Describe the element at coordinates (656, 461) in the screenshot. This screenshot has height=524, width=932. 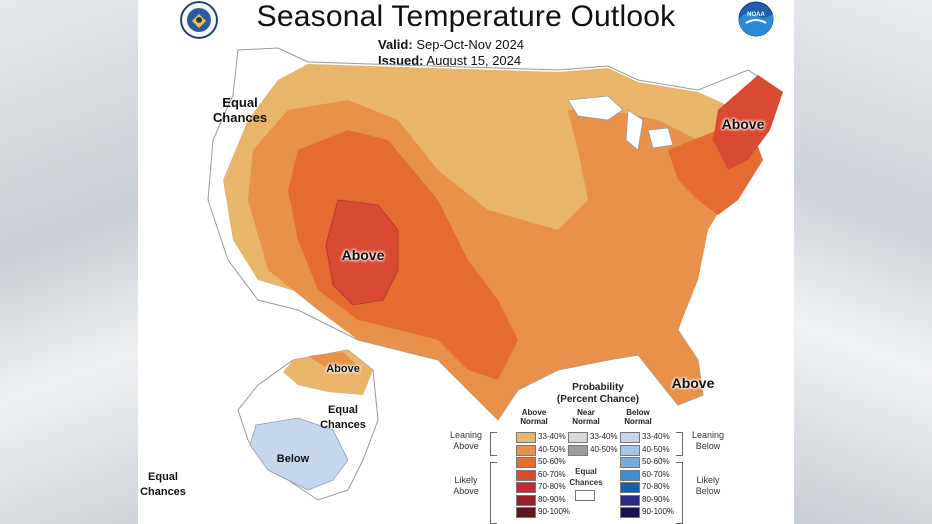
I see `legend-below-label-2: 50-60%` at that location.